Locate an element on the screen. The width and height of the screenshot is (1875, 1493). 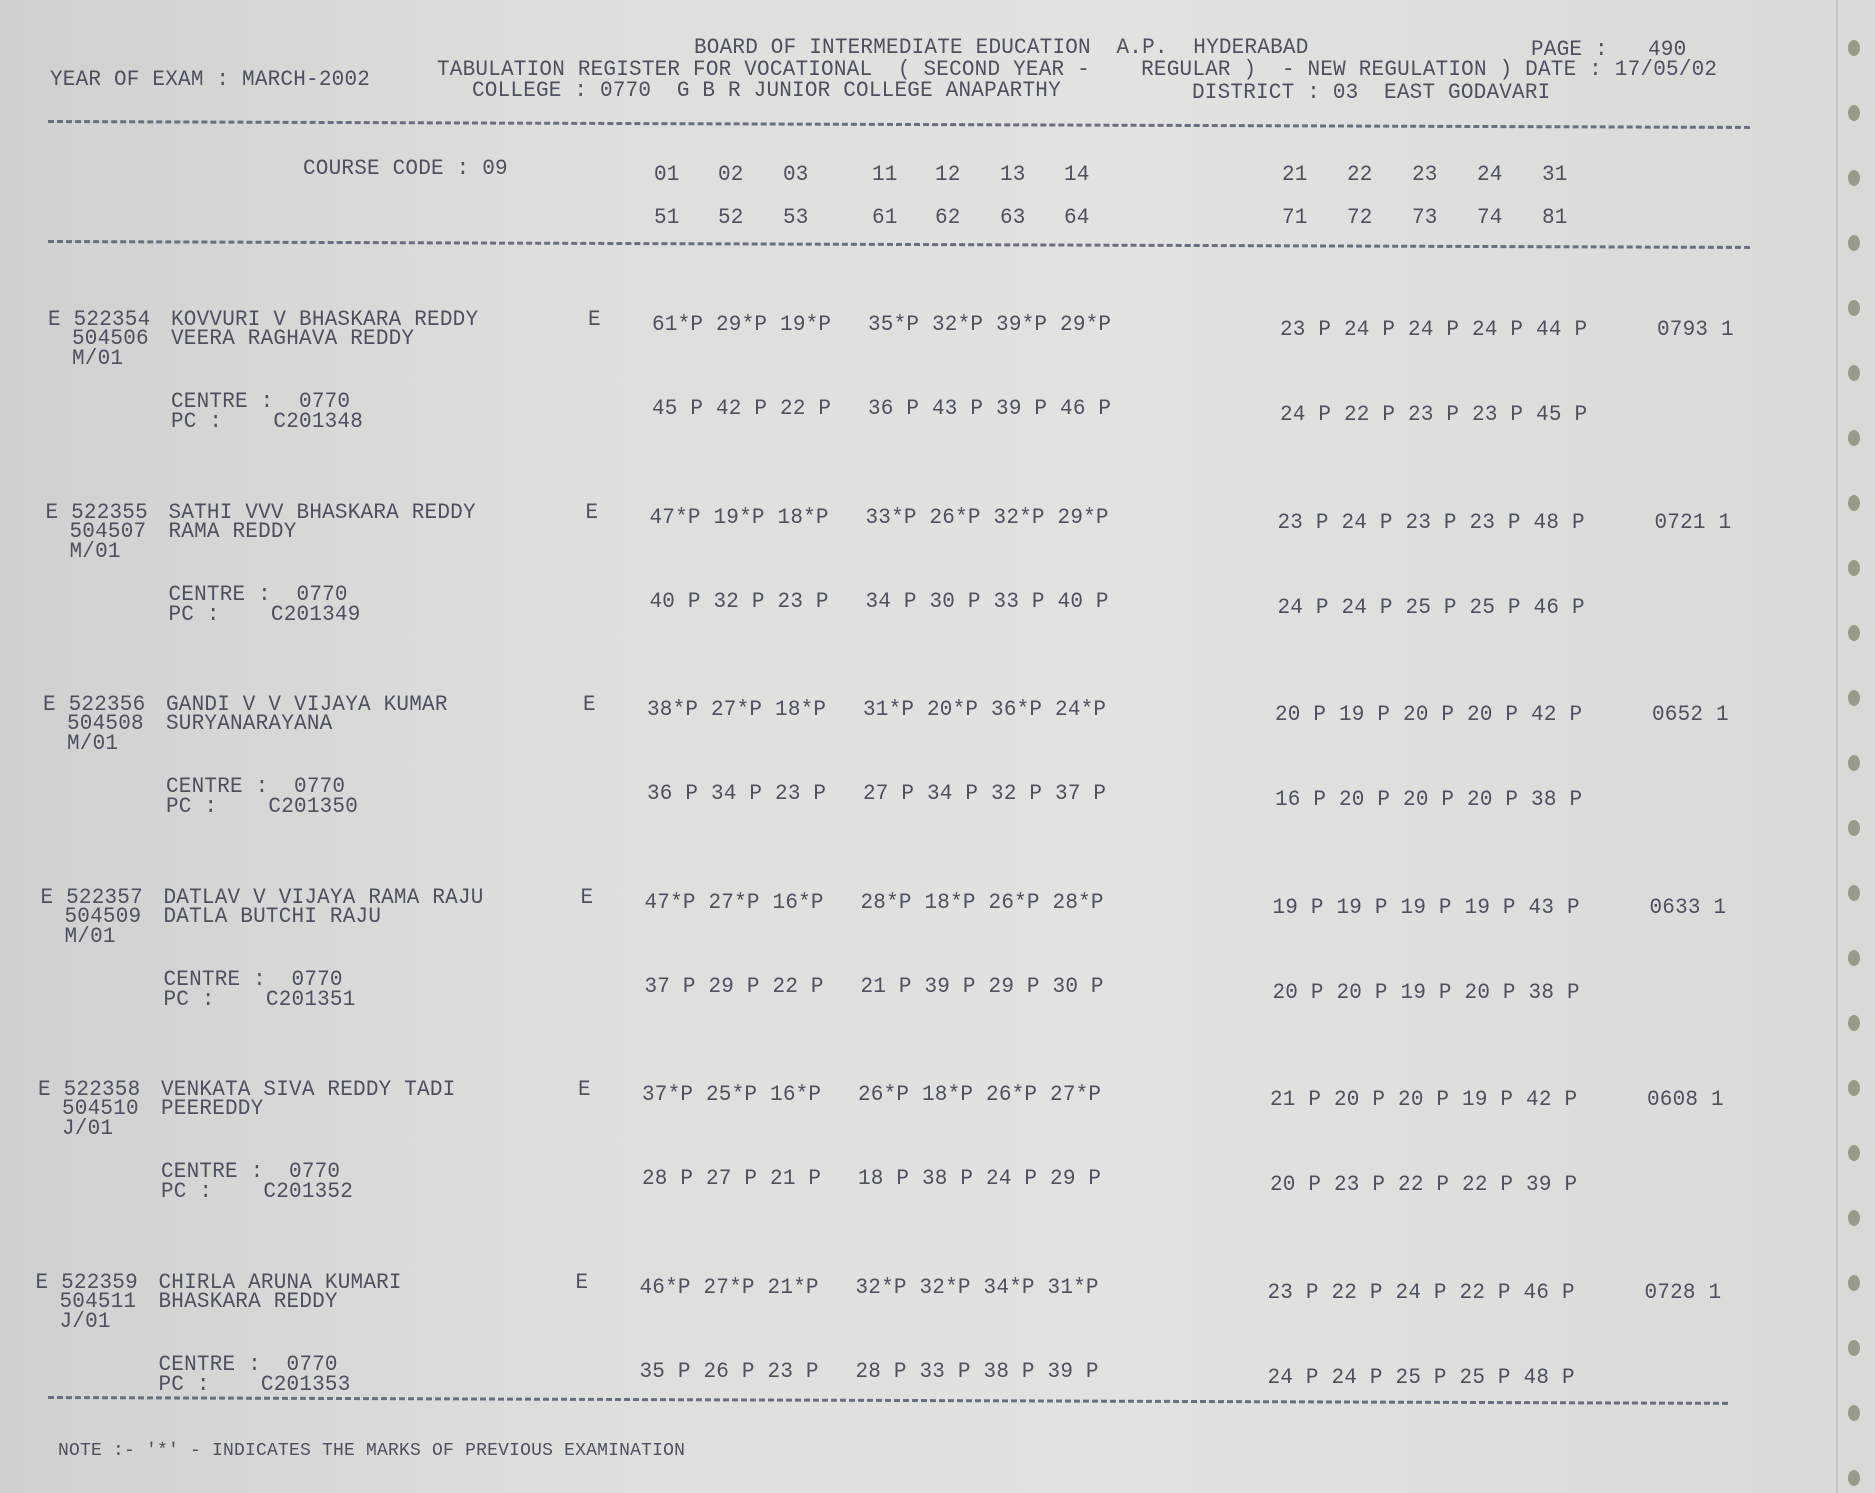
father-name: BHASKARA REDDY is located at coordinates (248, 1302).